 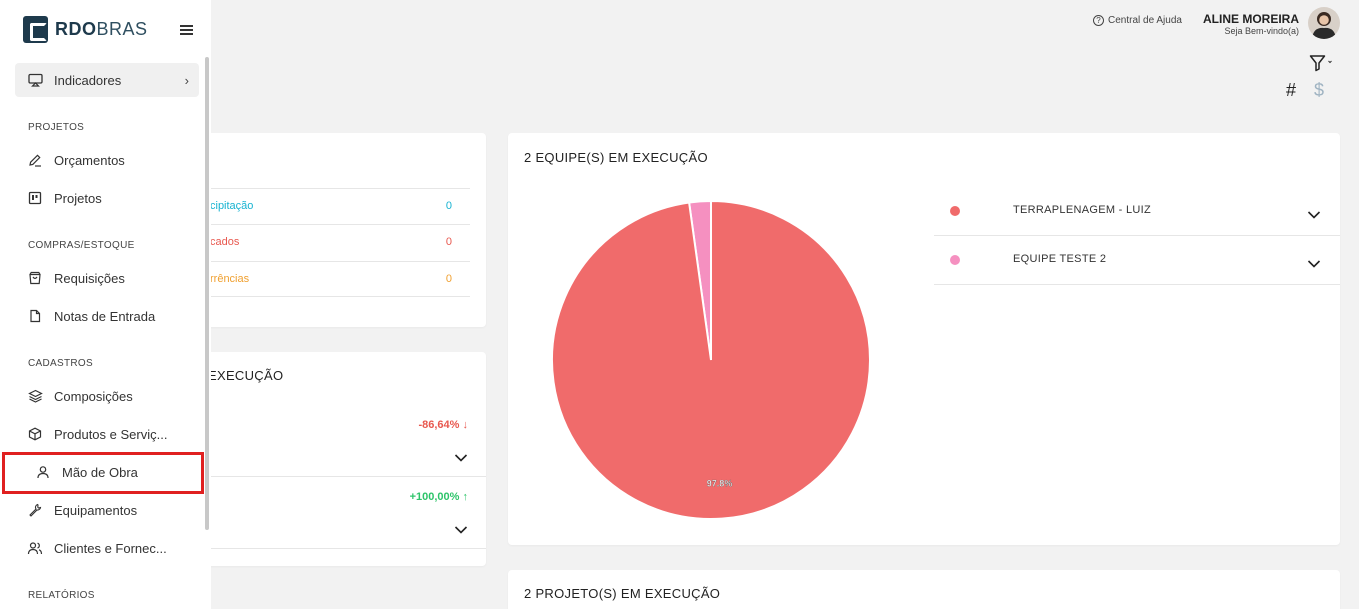 I want to click on pie-chart: 97.8%, so click(x=711, y=359).